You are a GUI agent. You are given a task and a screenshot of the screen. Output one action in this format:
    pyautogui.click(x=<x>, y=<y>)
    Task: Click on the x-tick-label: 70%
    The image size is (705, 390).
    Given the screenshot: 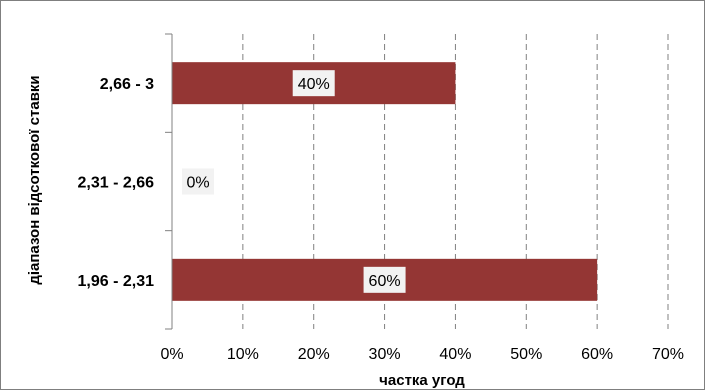 What is the action you would take?
    pyautogui.click(x=668, y=354)
    